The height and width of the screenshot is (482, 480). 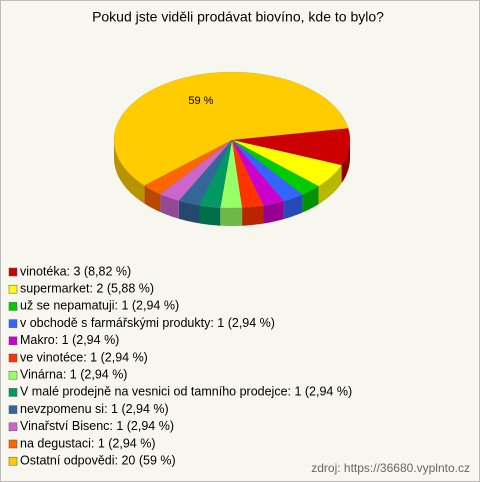 What do you see at coordinates (99, 306) in the screenshot?
I see `legend-label: už se nepamatuji: 1 (2,94 %)` at bounding box center [99, 306].